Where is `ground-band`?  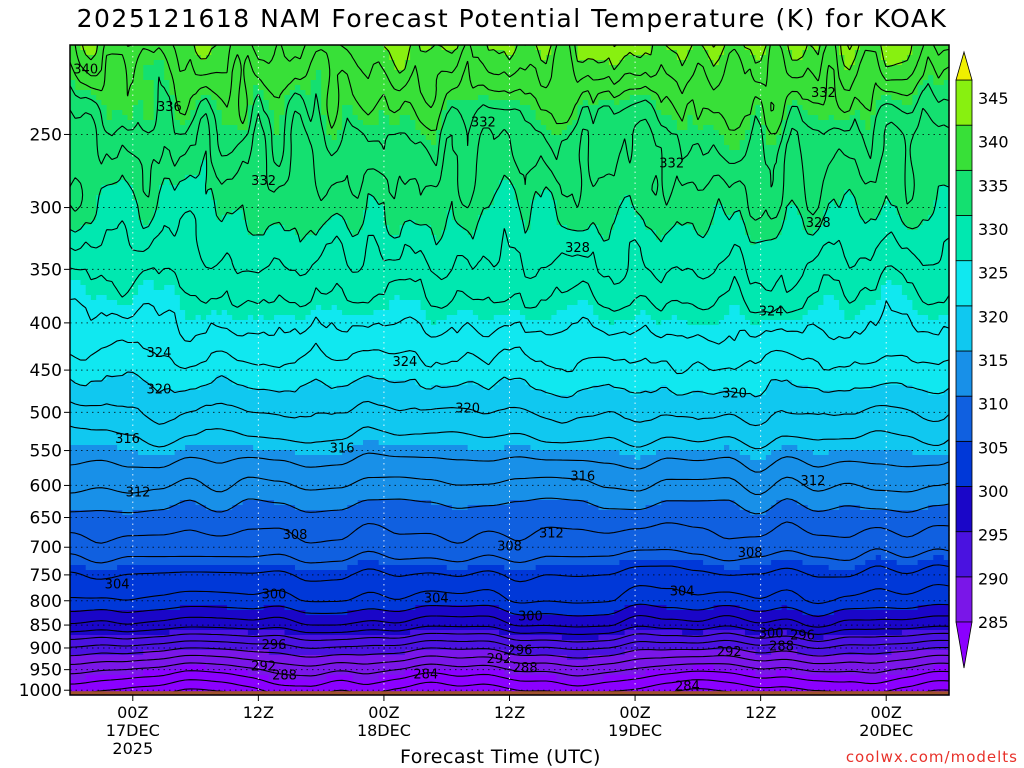
ground-band is located at coordinates (509, 693).